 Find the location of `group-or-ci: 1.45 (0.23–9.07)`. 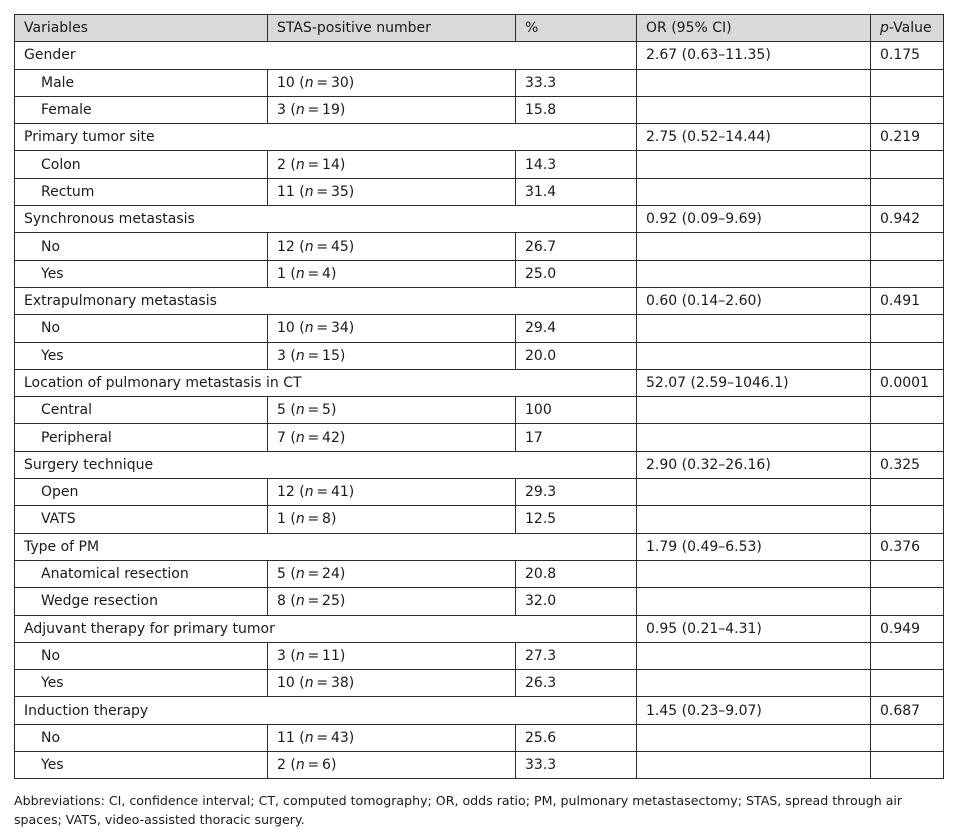

group-or-ci: 1.45 (0.23–9.07) is located at coordinates (753, 710).